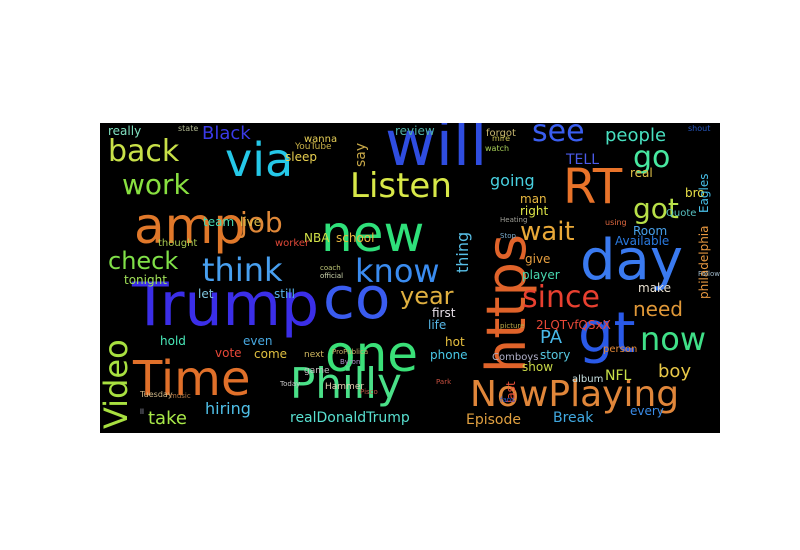 The height and width of the screenshot is (550, 800). What do you see at coordinates (444, 313) in the screenshot?
I see `cloud-word: first` at bounding box center [444, 313].